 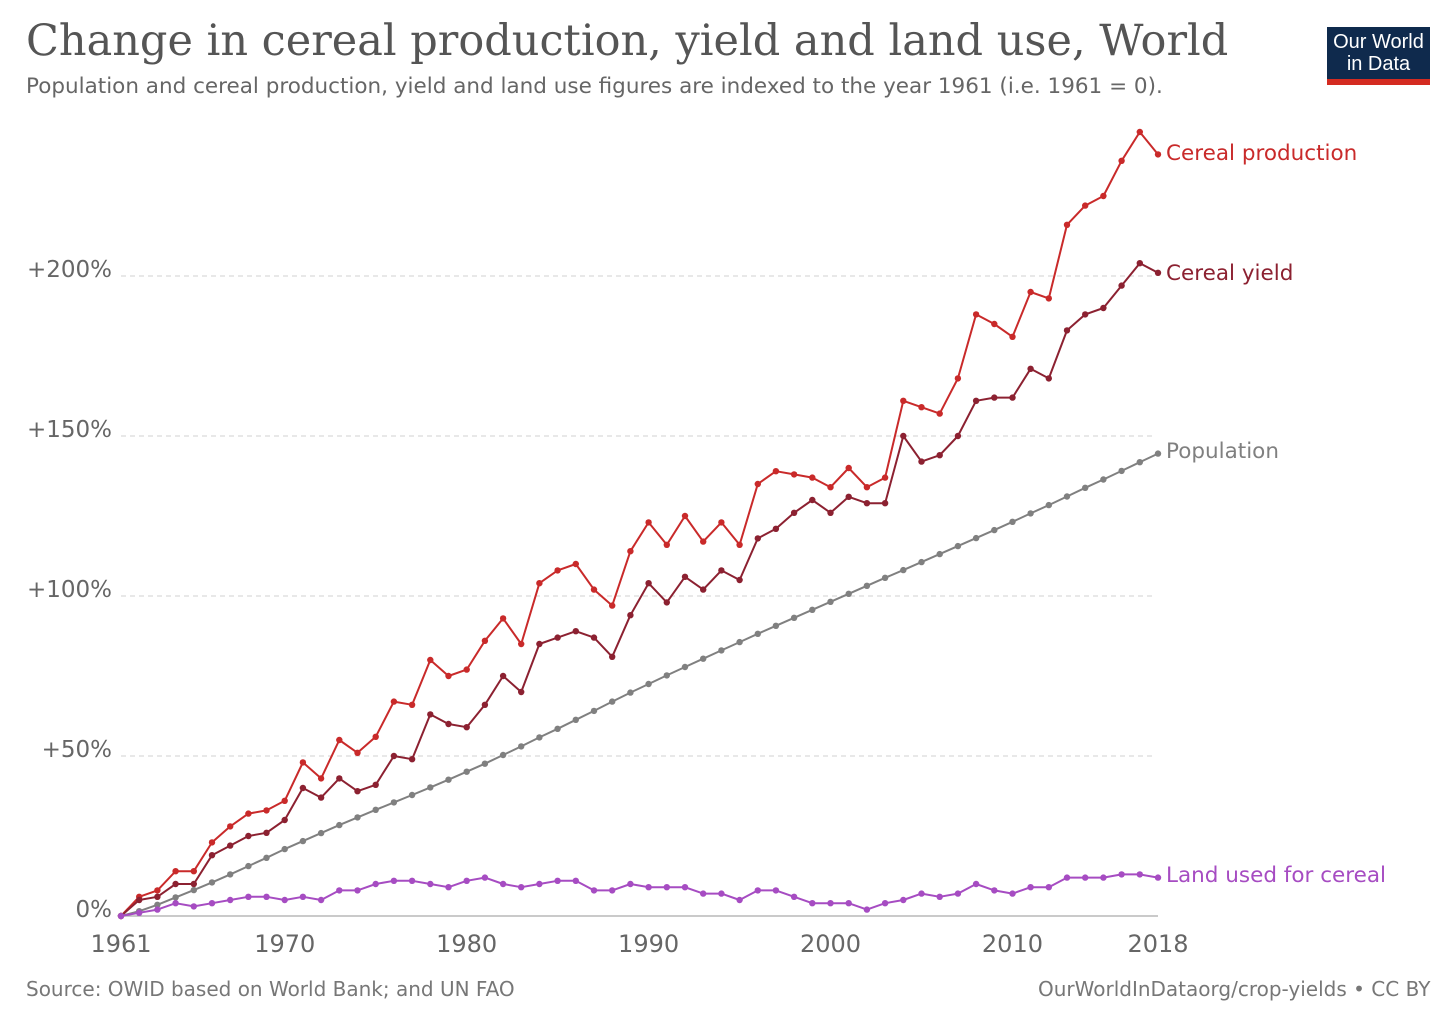 I want to click on x-tick-label: 1990, so click(x=648, y=944).